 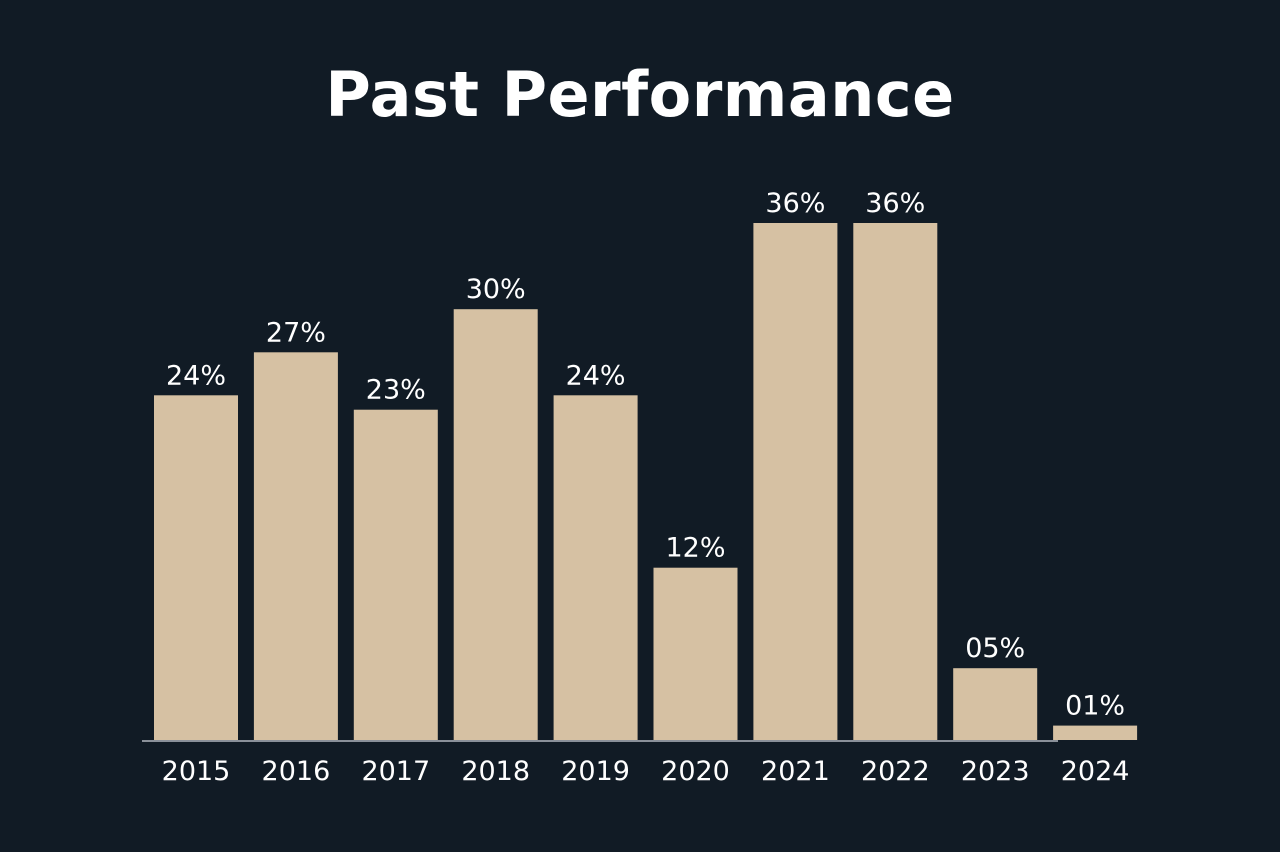 What do you see at coordinates (595, 567) in the screenshot?
I see `bar-2019` at bounding box center [595, 567].